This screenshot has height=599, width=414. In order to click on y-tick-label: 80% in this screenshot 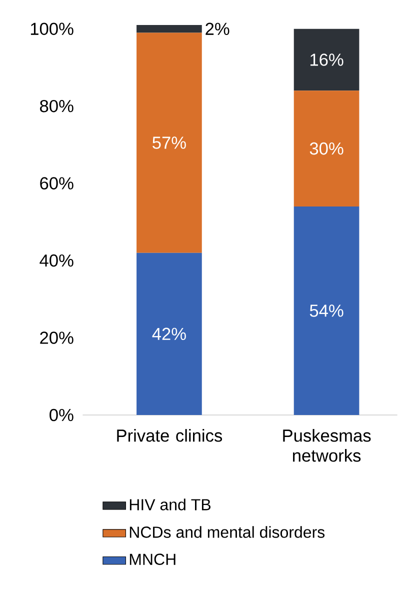, I will do `click(57, 106)`.